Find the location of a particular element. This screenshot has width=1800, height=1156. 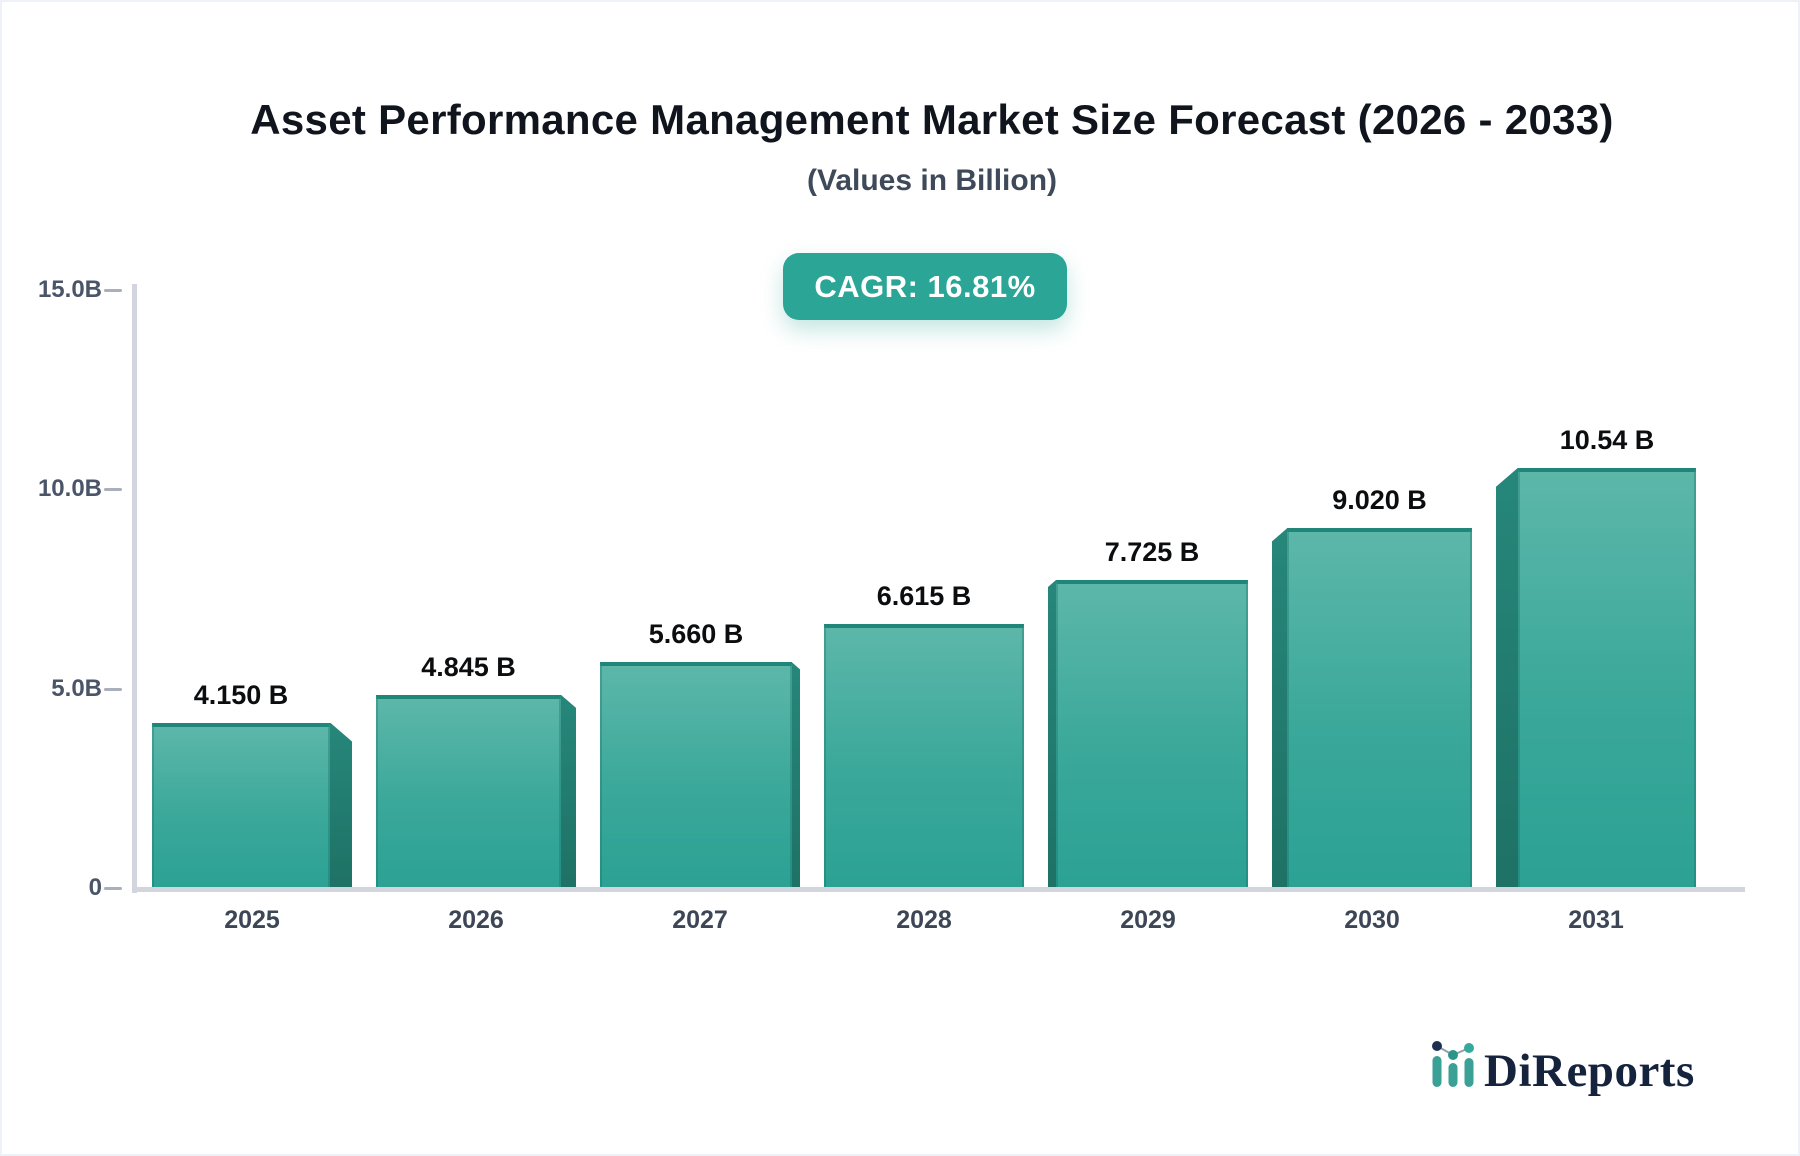

y-axis-label: 5.0B is located at coordinates (76, 688).